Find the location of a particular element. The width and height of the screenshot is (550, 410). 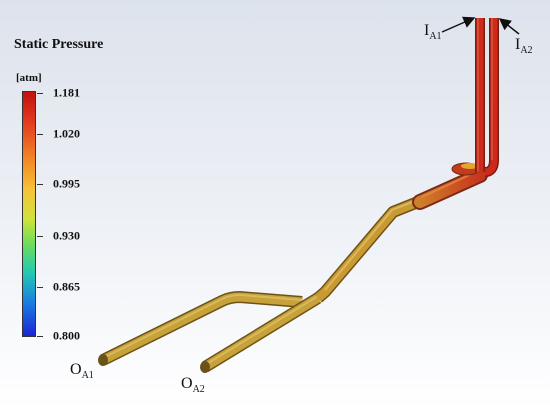

outlet-a1-label-sub: A1 is located at coordinates (87, 376).